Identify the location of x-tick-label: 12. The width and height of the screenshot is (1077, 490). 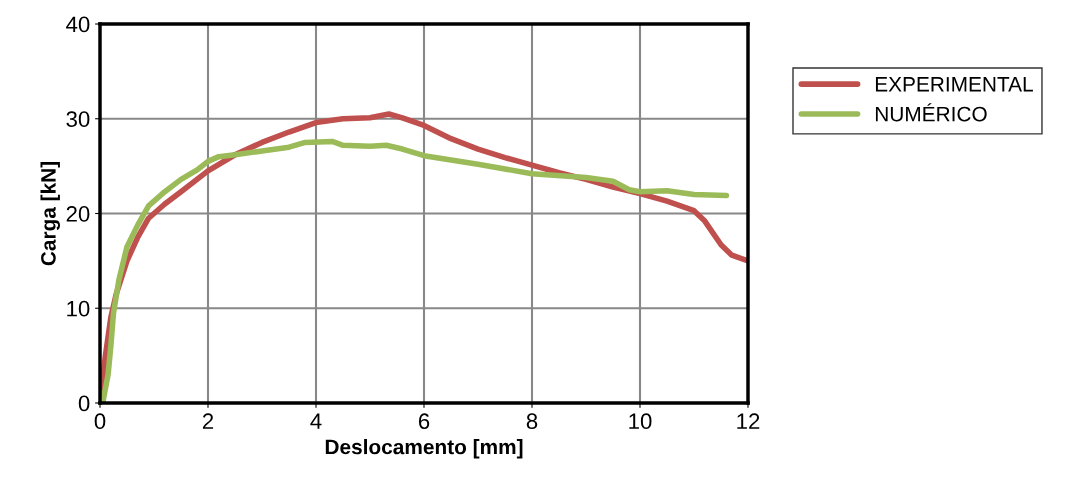
(748, 421).